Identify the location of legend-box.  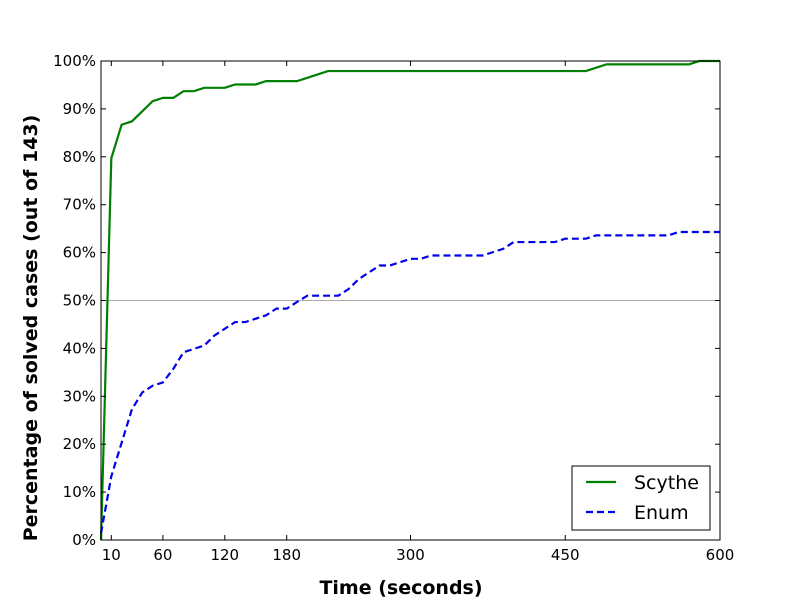
(641, 498).